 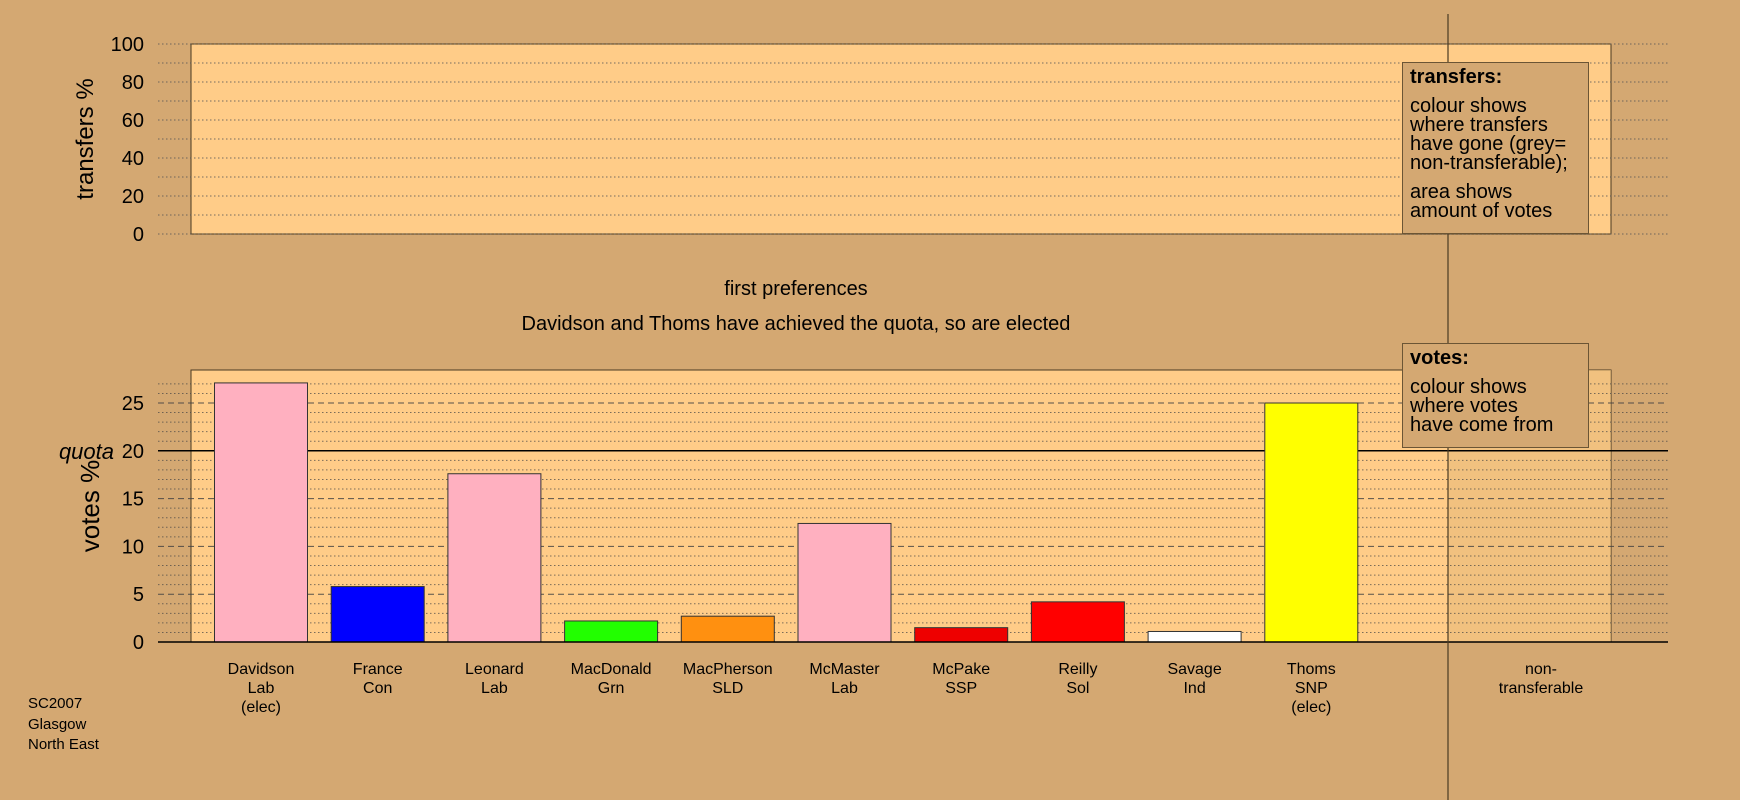 I want to click on votes-y-tick-label: 20, so click(x=133, y=452).